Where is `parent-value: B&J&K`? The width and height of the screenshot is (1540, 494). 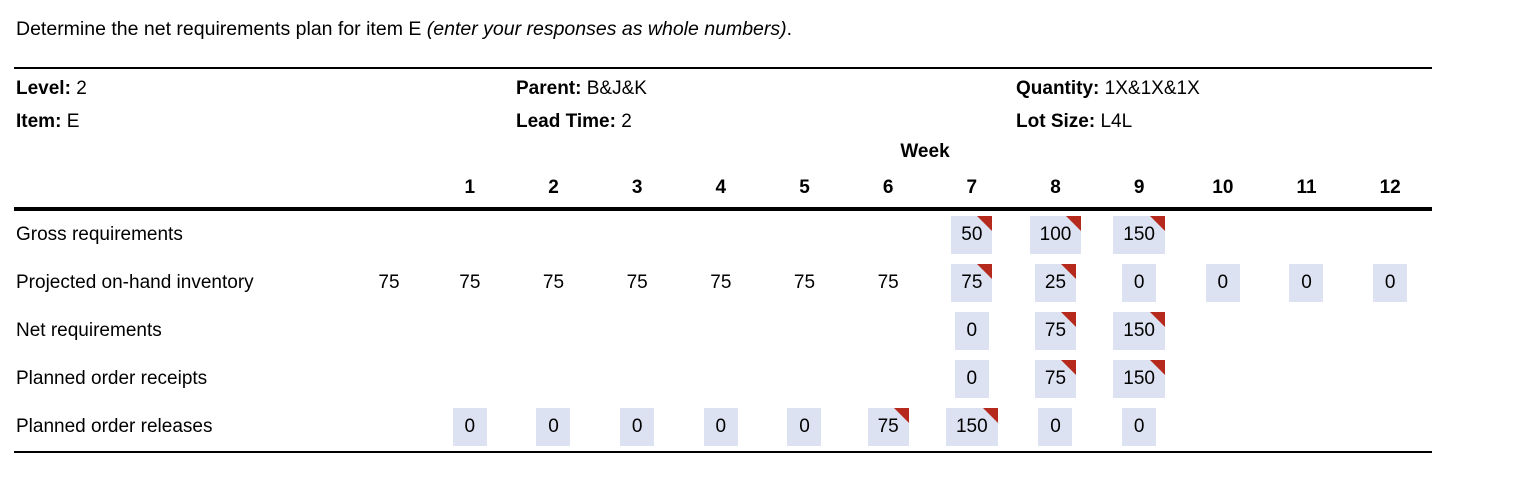
parent-value: B&J&K is located at coordinates (616, 88).